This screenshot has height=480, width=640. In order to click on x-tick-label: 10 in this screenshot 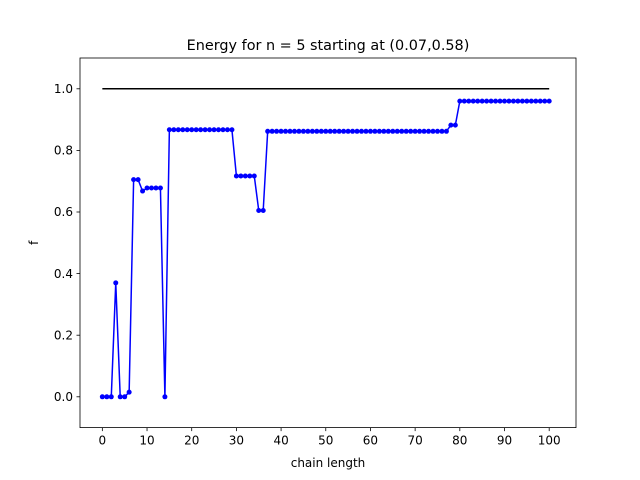, I will do `click(146, 441)`.